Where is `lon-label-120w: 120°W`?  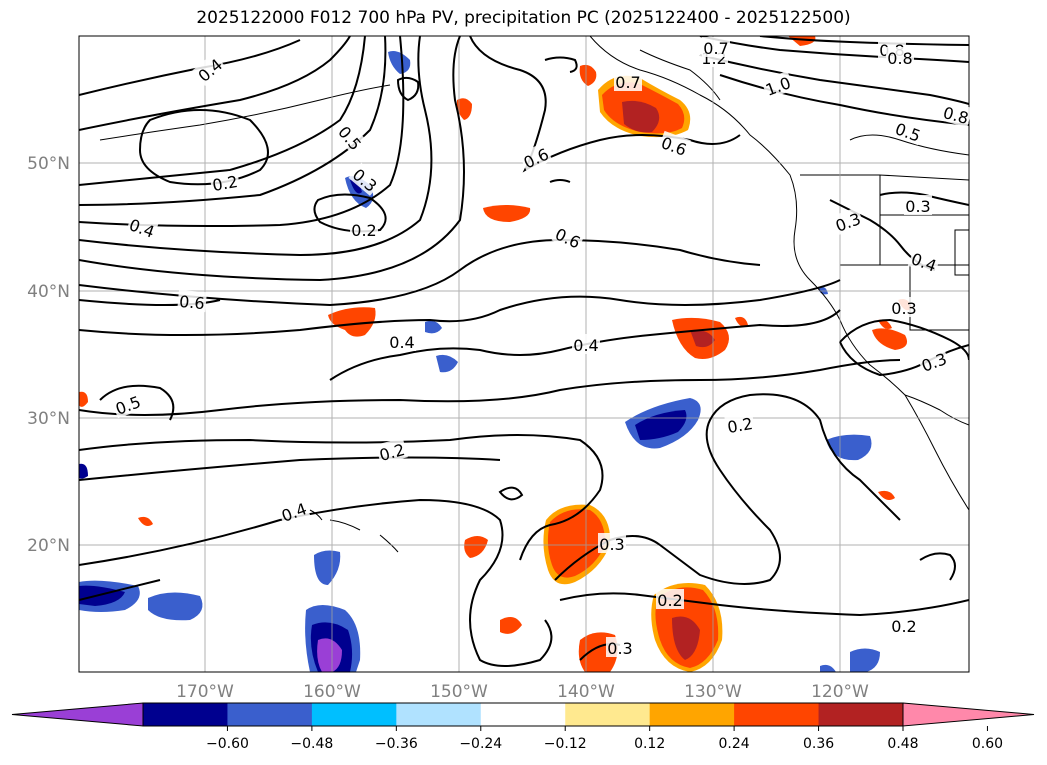
lon-label-120w: 120°W is located at coordinates (840, 692).